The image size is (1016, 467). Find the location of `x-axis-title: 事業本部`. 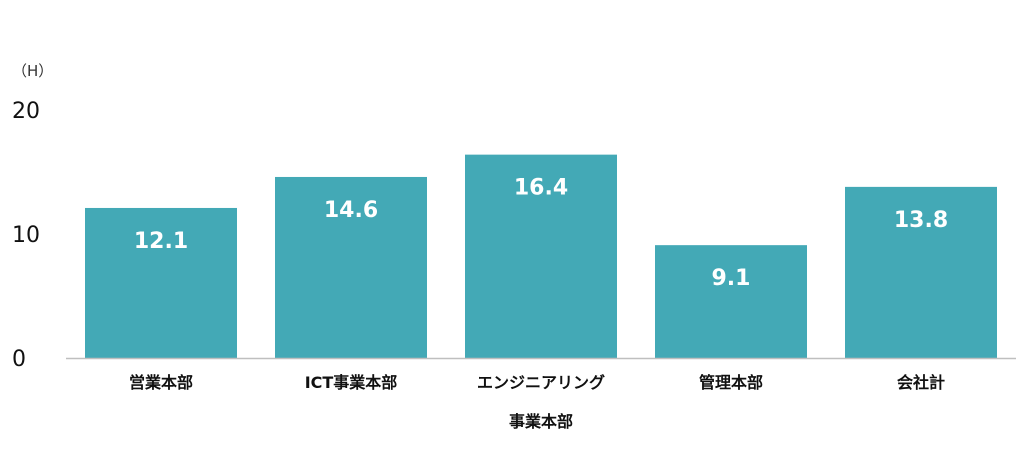

x-axis-title: 事業本部 is located at coordinates (541, 421).